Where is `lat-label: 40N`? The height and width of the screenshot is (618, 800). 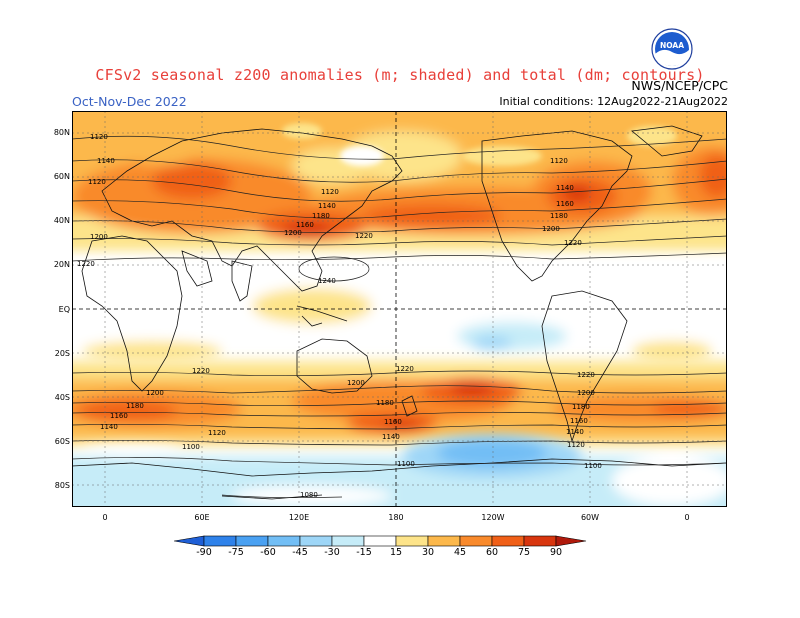 lat-label: 40N is located at coordinates (61, 220).